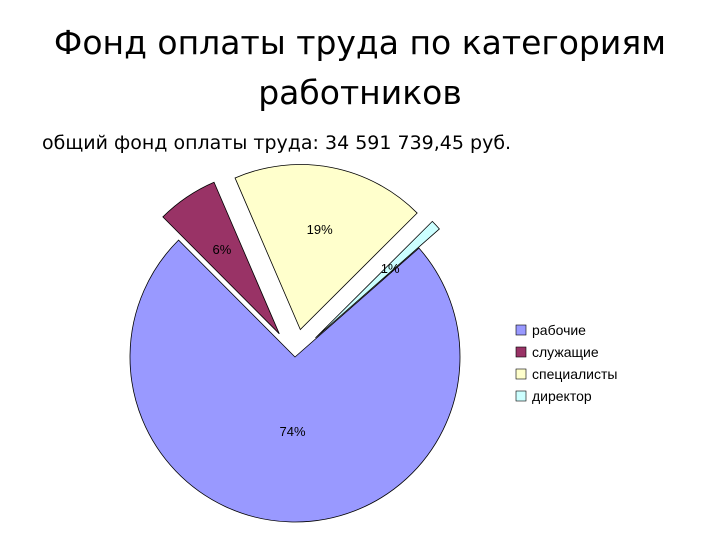 This screenshot has width=720, height=540. Describe the element at coordinates (574, 374) in the screenshot. I see `legend-label-2: специалисты` at that location.